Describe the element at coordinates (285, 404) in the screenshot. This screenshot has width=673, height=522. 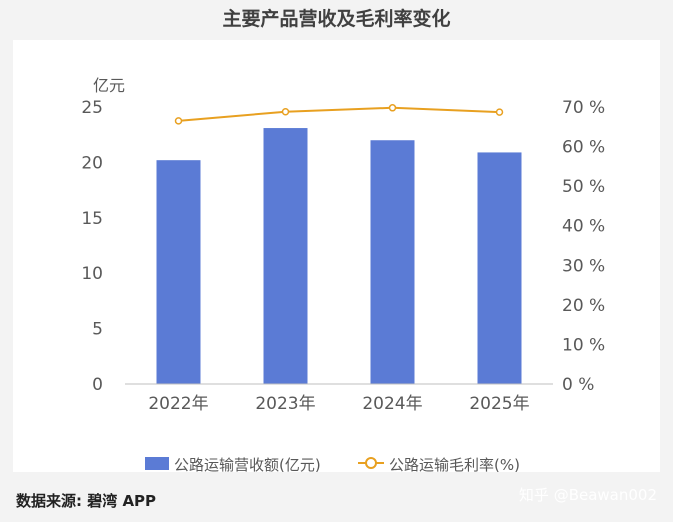
I see `x-tick-label: 2023年` at that location.